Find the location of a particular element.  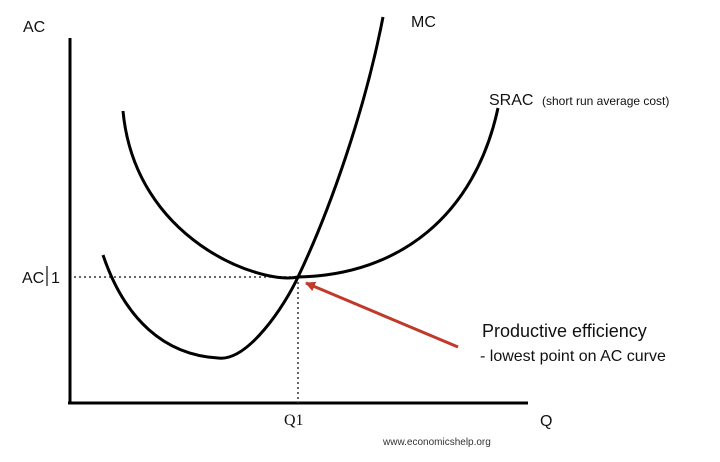

annotation-arrow is located at coordinates (382, 315).